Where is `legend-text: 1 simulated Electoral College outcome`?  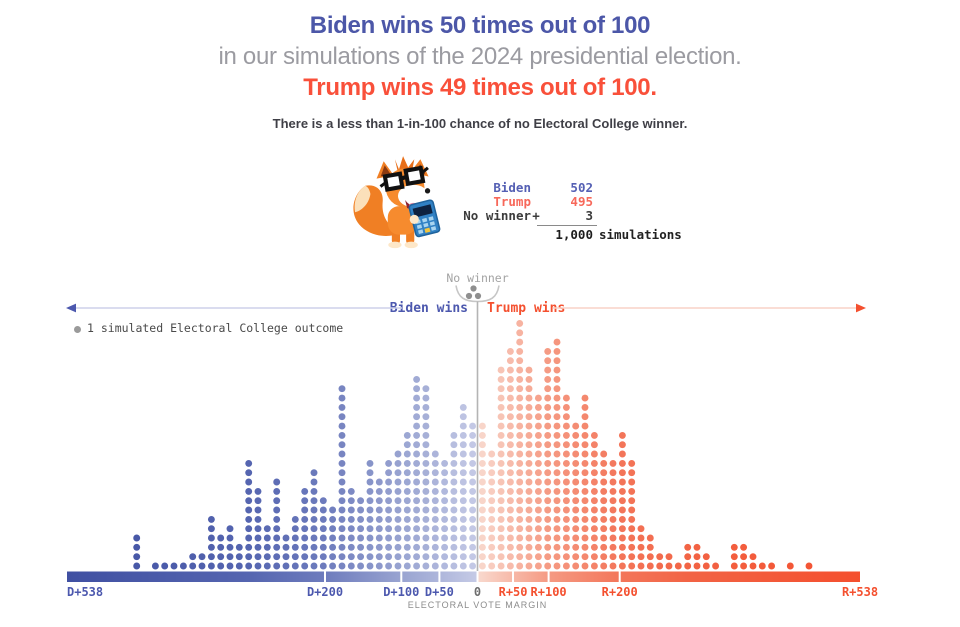
legend-text: 1 simulated Electoral College outcome is located at coordinates (215, 328).